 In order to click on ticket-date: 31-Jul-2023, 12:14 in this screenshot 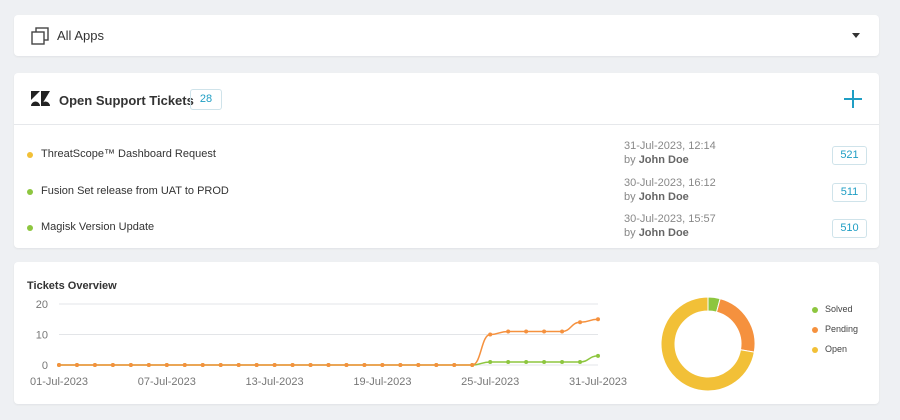, I will do `click(670, 146)`.